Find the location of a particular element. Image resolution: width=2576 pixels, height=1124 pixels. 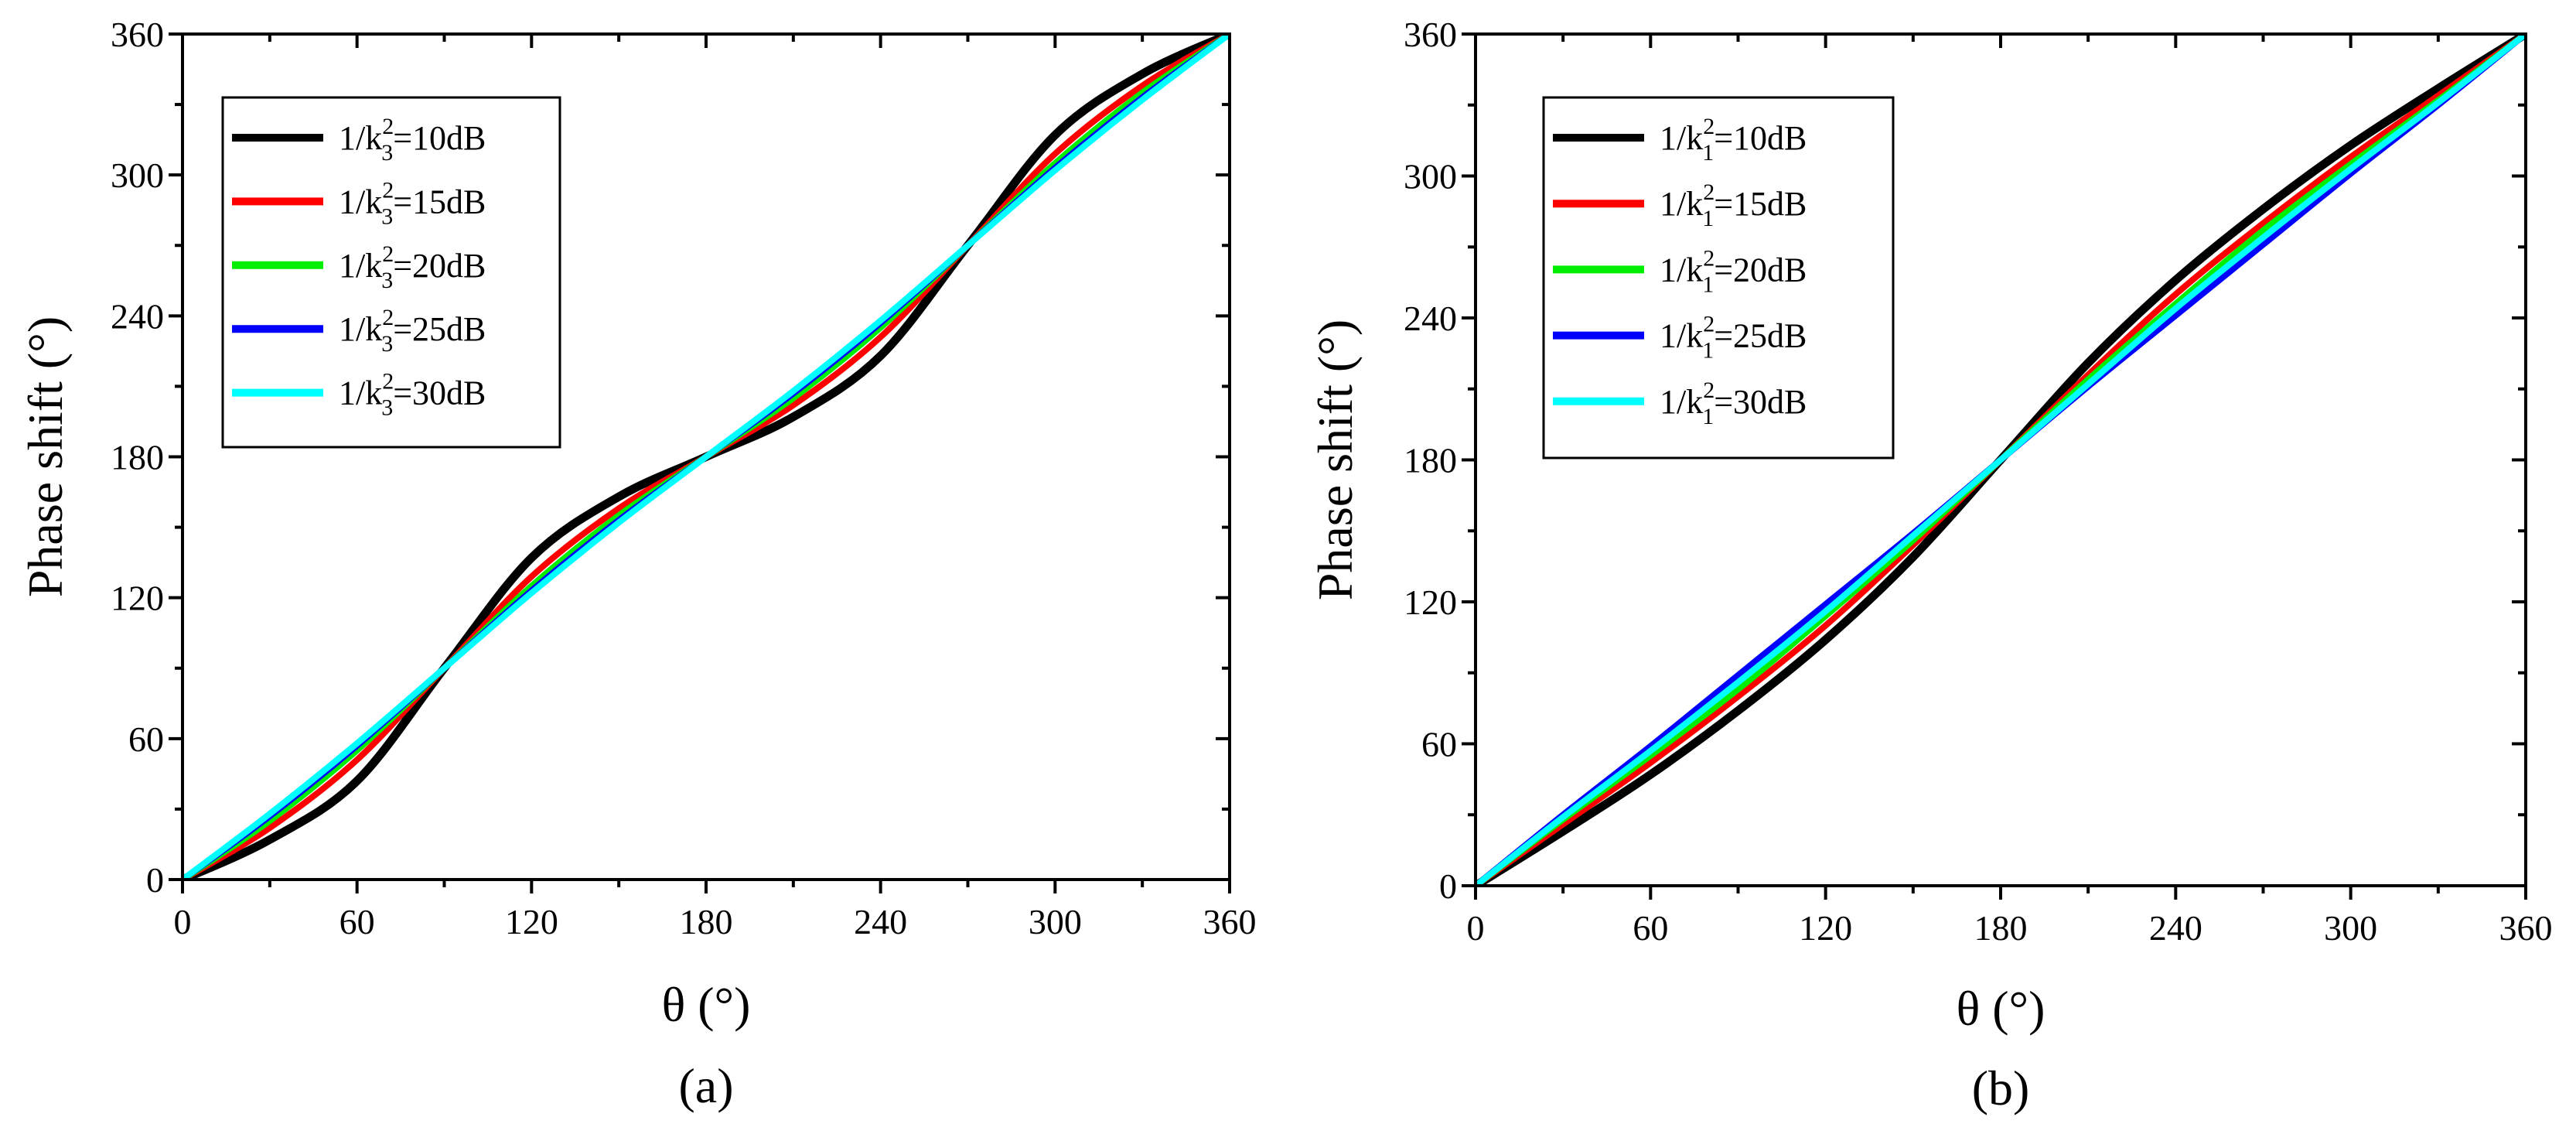

legend-label: 1/k2 3=15dB is located at coordinates (413, 203).